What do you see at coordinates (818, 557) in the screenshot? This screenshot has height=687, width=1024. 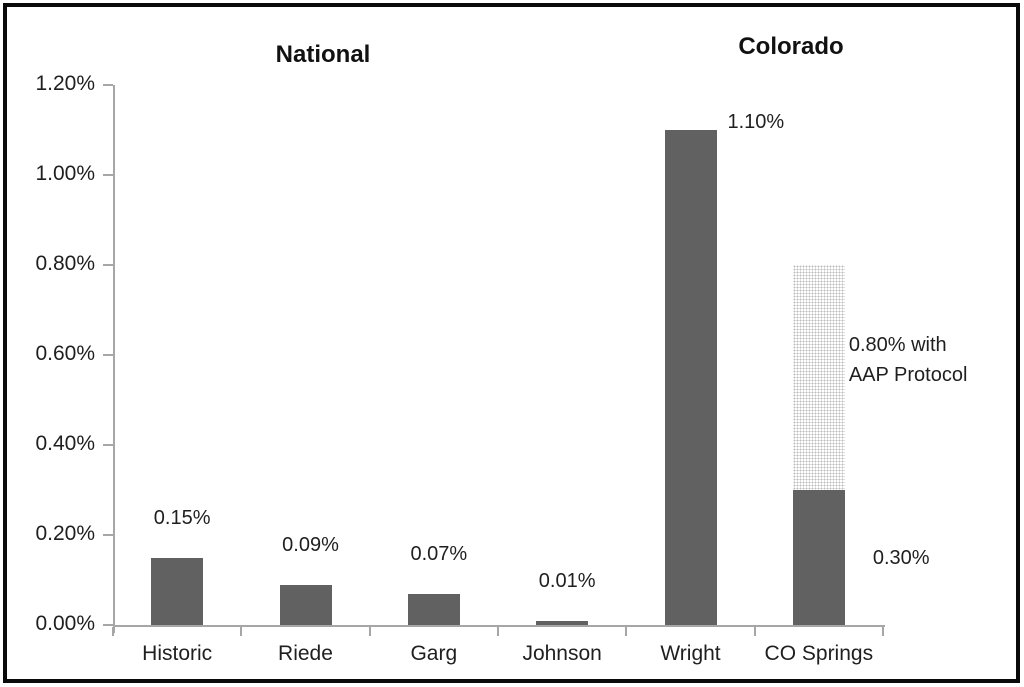 I see `bar-co-springs` at bounding box center [818, 557].